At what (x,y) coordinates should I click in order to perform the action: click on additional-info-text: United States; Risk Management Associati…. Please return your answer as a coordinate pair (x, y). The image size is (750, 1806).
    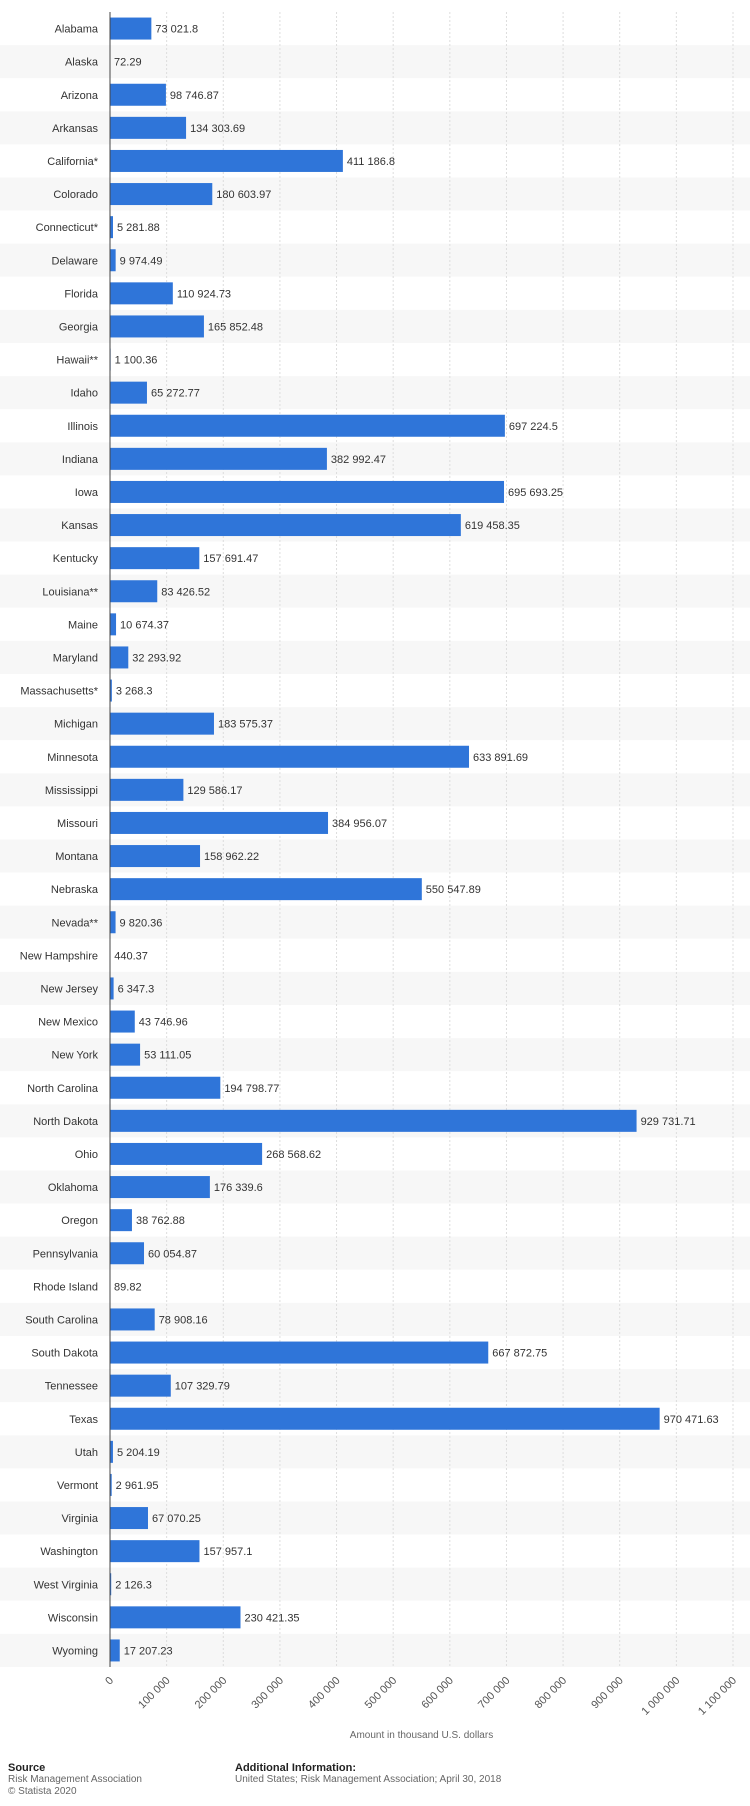
    Looking at the image, I should click on (368, 1779).